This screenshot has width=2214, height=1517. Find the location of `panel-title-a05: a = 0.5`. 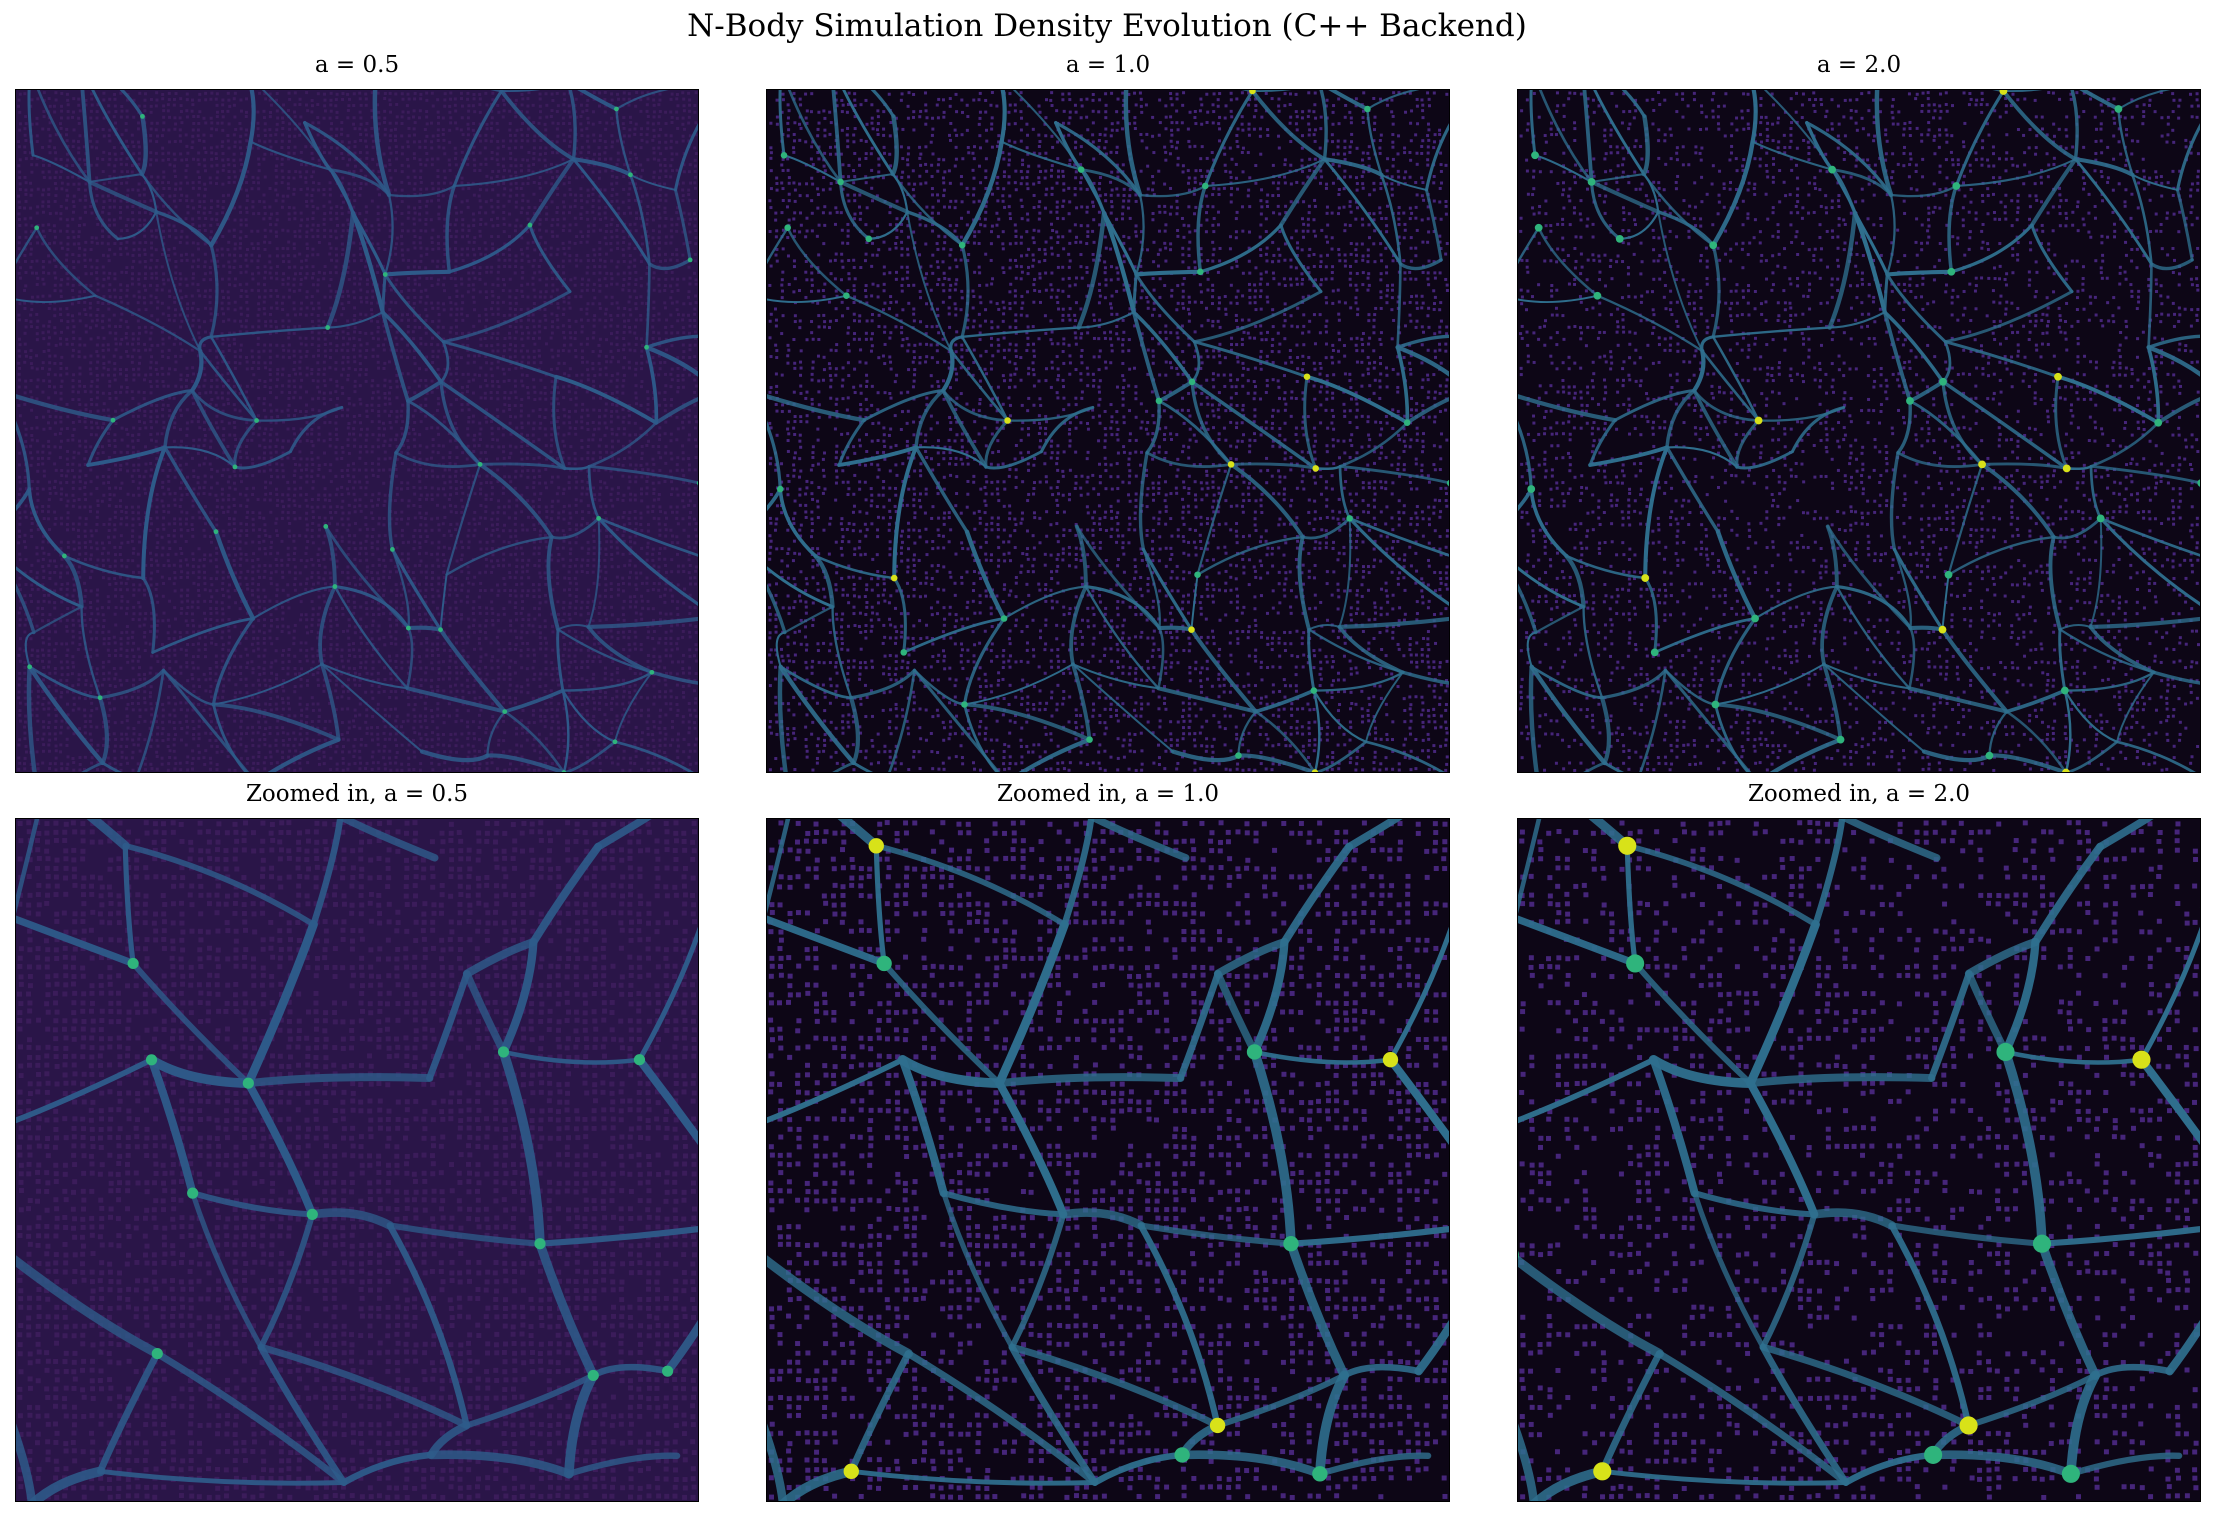

panel-title-a05: a = 0.5 is located at coordinates (357, 65).